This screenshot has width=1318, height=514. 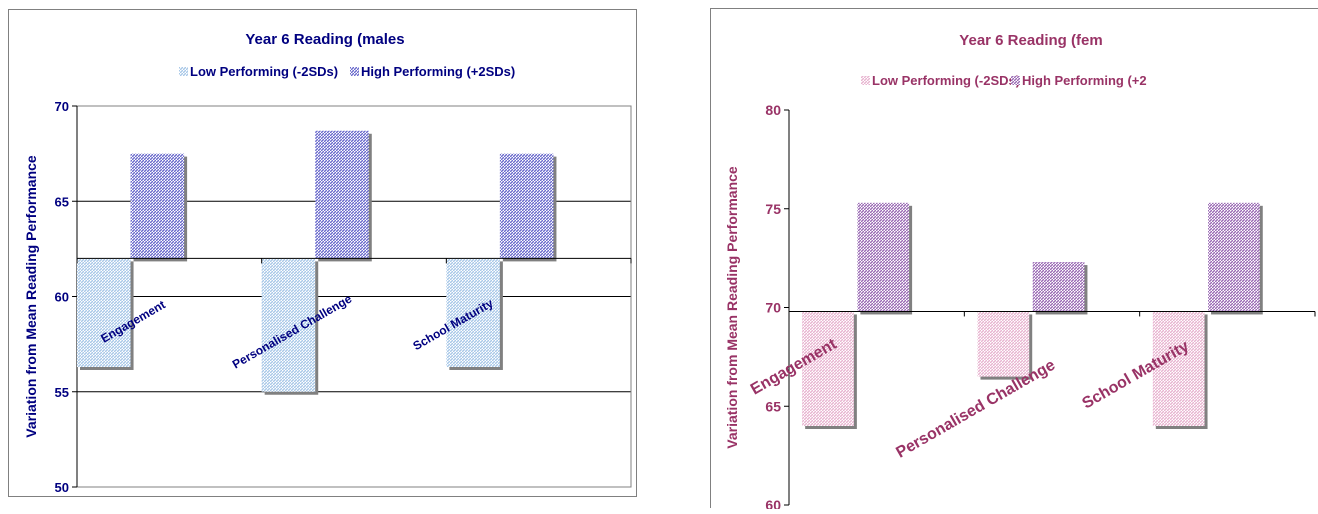 What do you see at coordinates (975, 409) in the screenshot?
I see `category-label: Personalised Challenge` at bounding box center [975, 409].